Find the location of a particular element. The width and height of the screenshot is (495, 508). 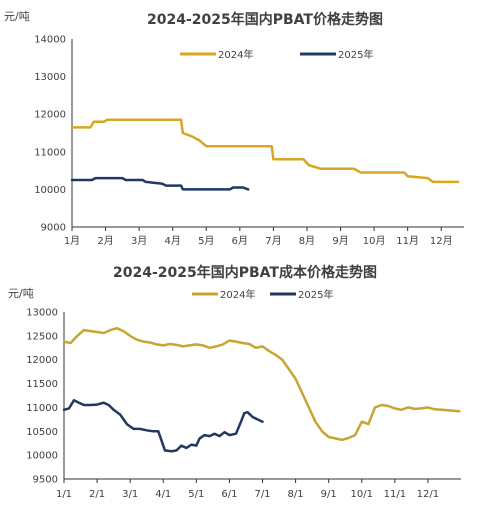

chart-2-title: 2024-2025年国内PBAT成本价格走势图 is located at coordinates (245, 272).